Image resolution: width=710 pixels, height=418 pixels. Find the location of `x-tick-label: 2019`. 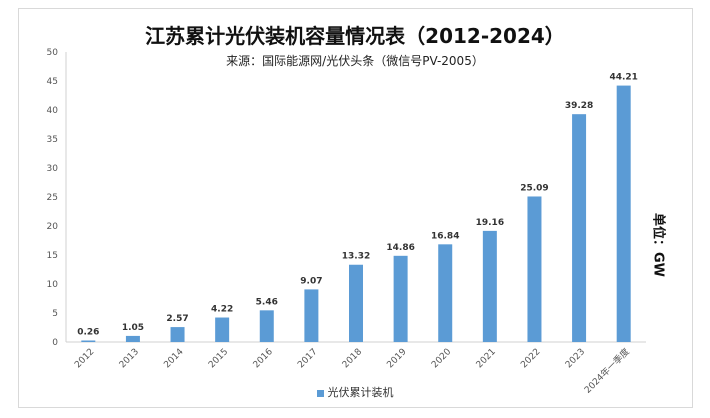

x-tick-label: 2019 is located at coordinates (396, 358).